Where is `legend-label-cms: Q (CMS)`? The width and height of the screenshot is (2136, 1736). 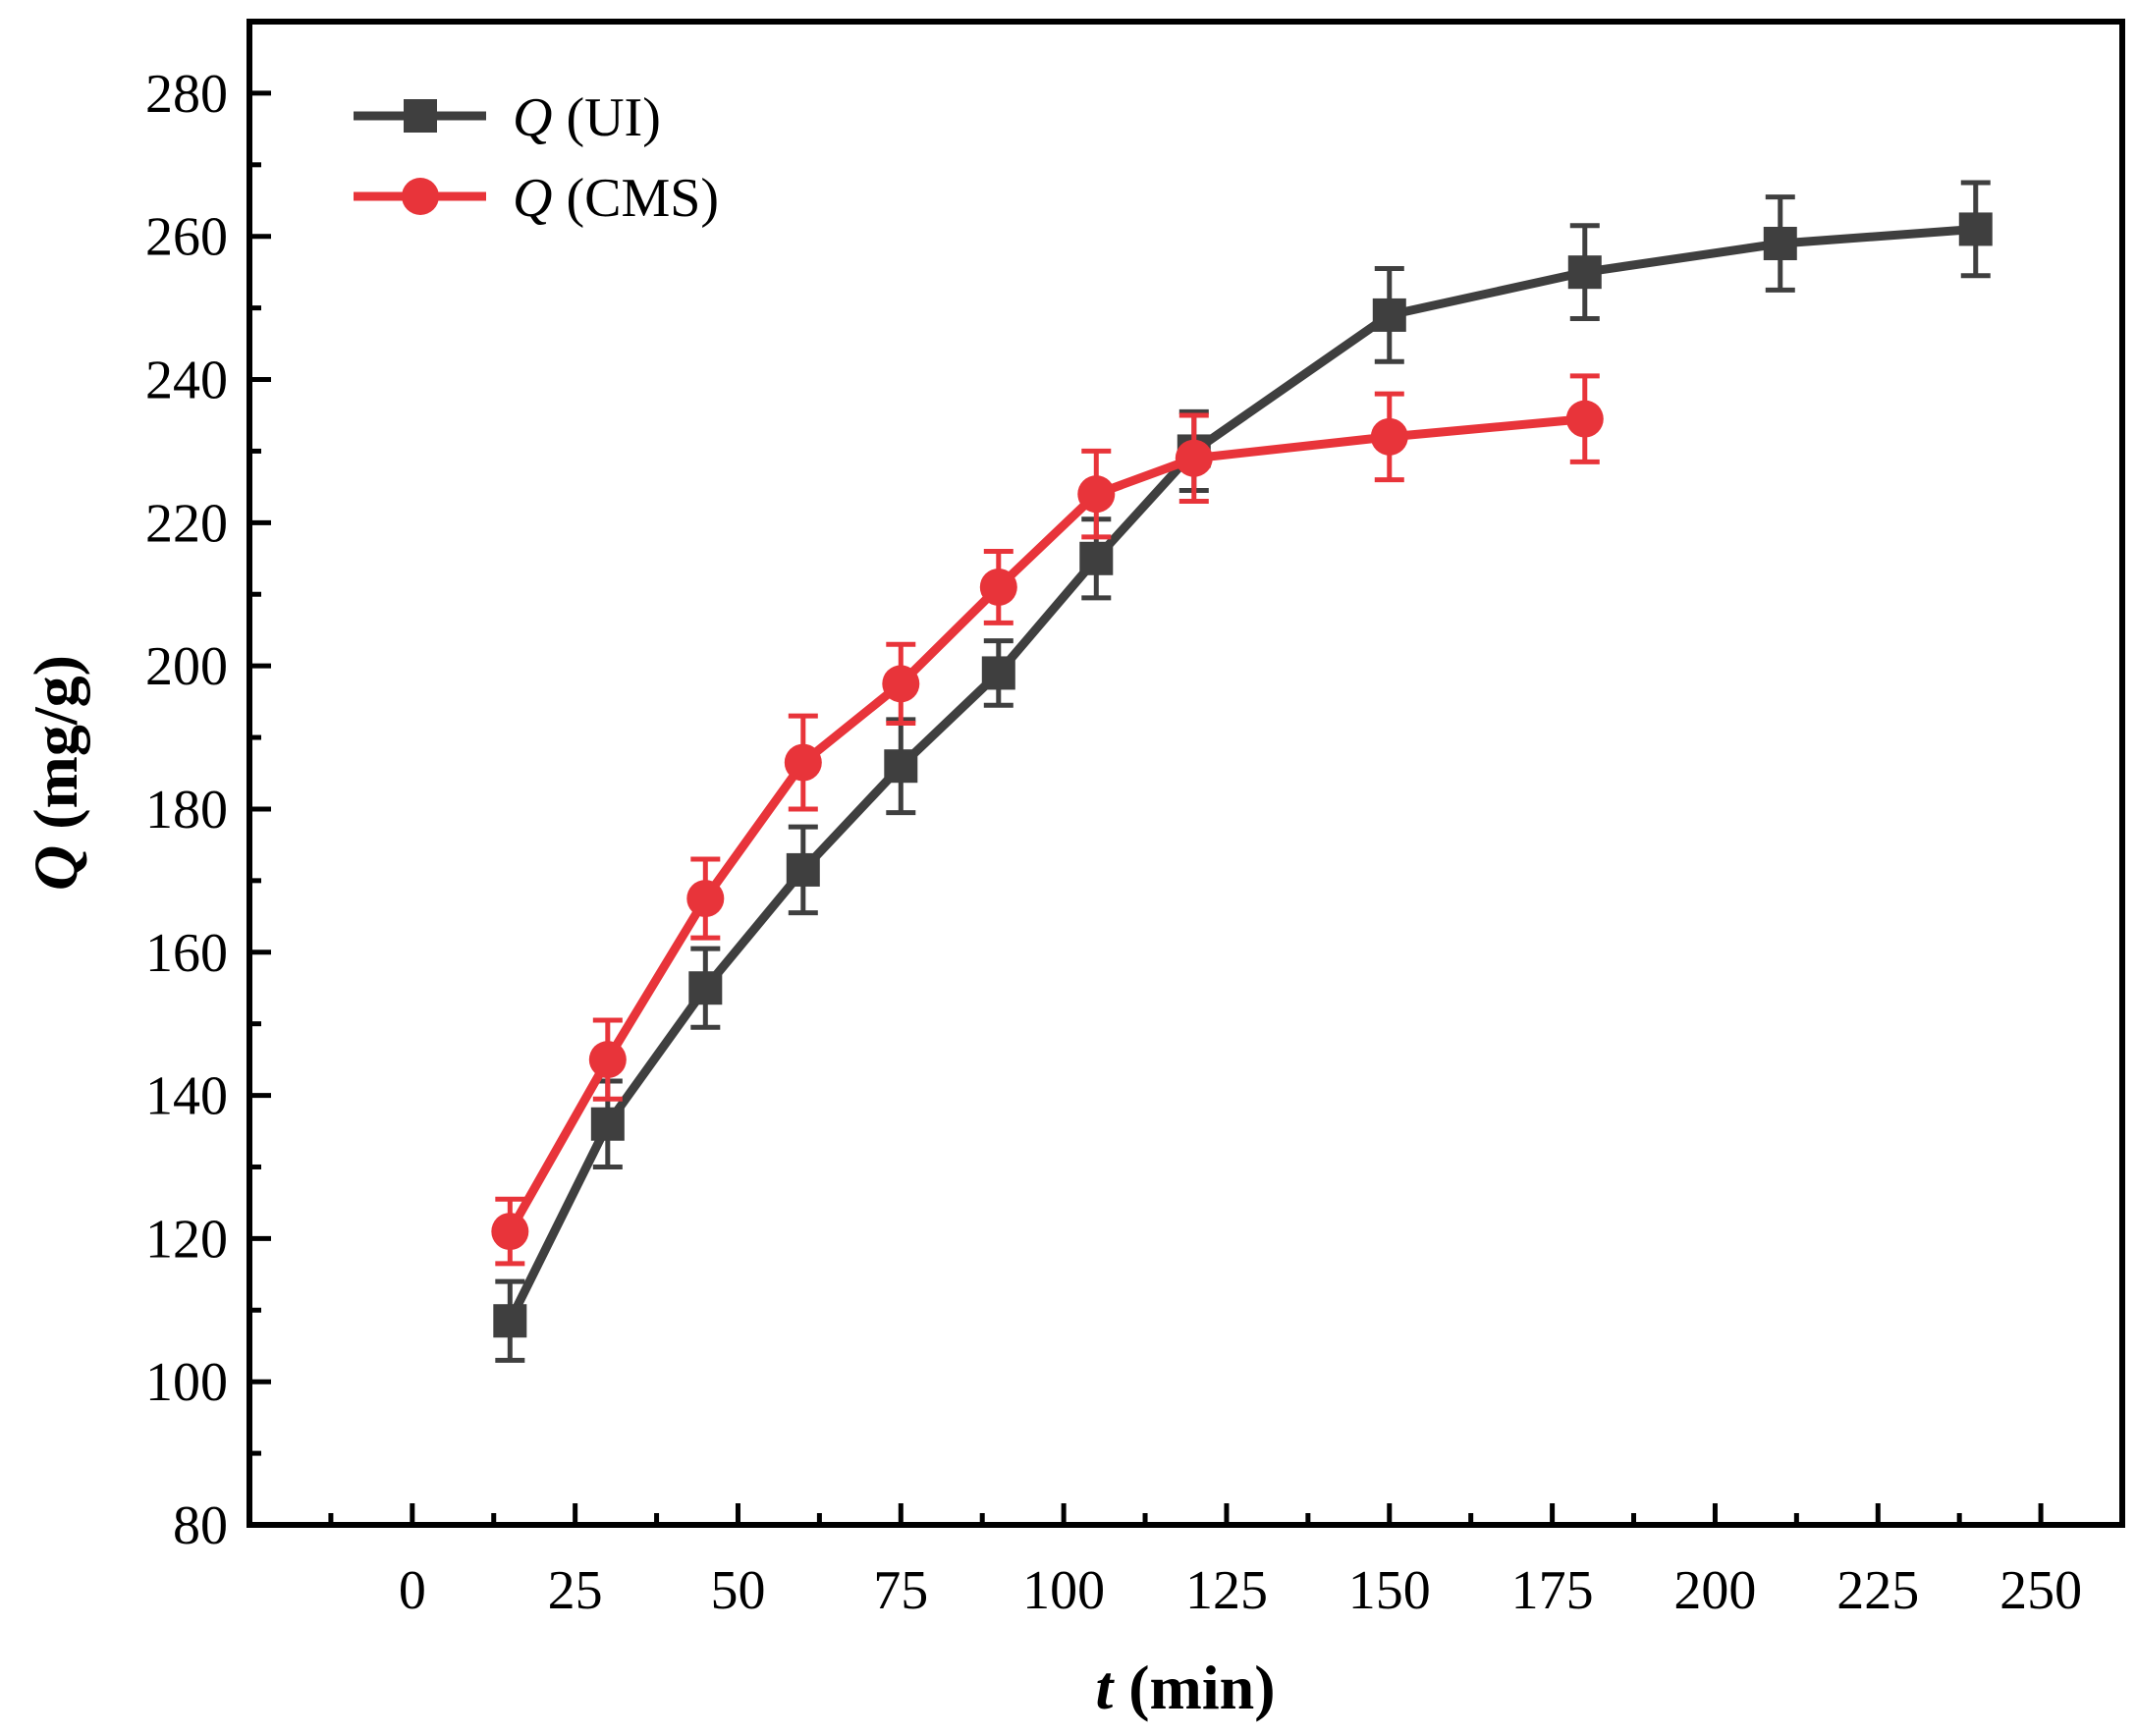
legend-label-cms: Q (CMS) is located at coordinates (616, 198).